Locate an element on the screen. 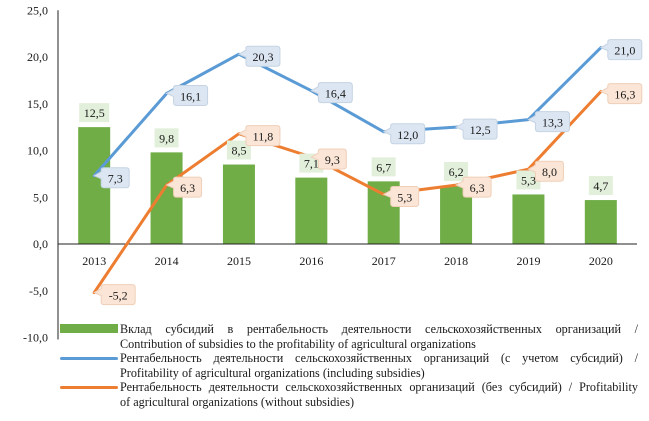  x-tick-label: 2018 is located at coordinates (456, 261).